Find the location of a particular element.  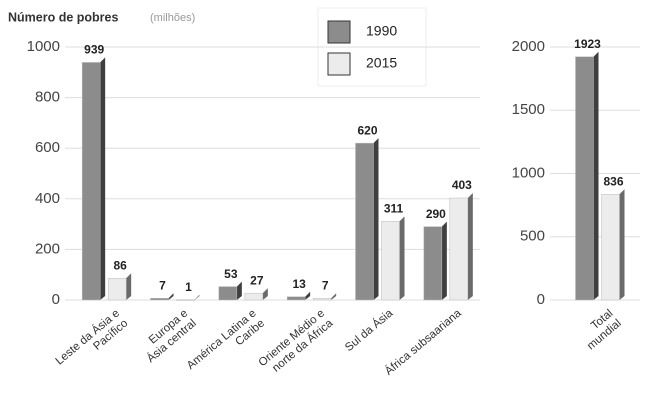

legend-label: 1990 is located at coordinates (381, 31).